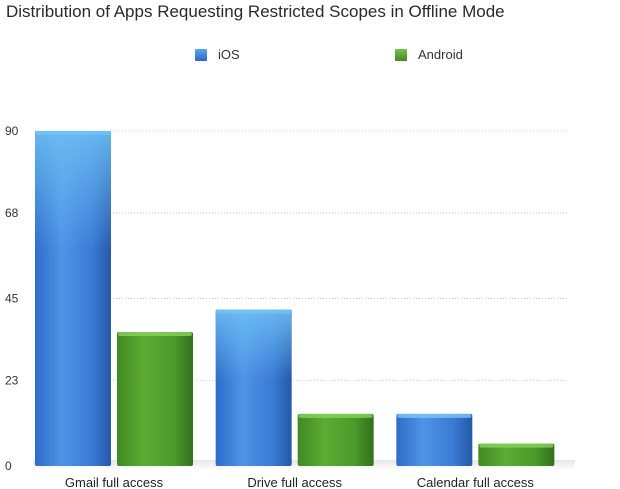 This screenshot has height=489, width=620. Describe the element at coordinates (440, 54) in the screenshot. I see `legend-label-android: Android` at that location.